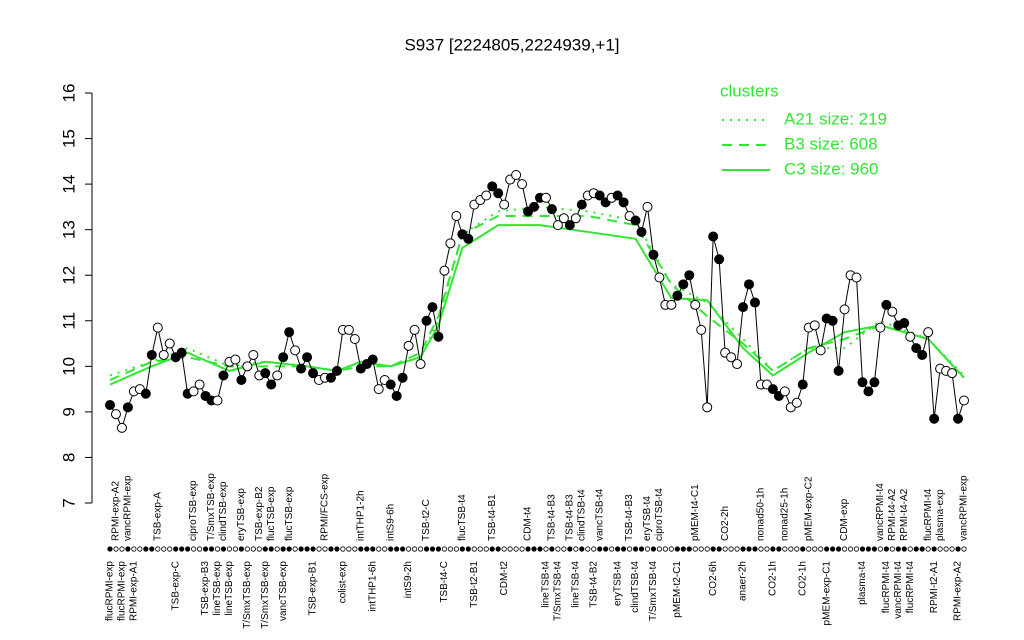 This screenshot has height=640, width=1024. Describe the element at coordinates (122, 591) in the screenshot. I see `x-tick-label: flucRPMI-exp` at that location.